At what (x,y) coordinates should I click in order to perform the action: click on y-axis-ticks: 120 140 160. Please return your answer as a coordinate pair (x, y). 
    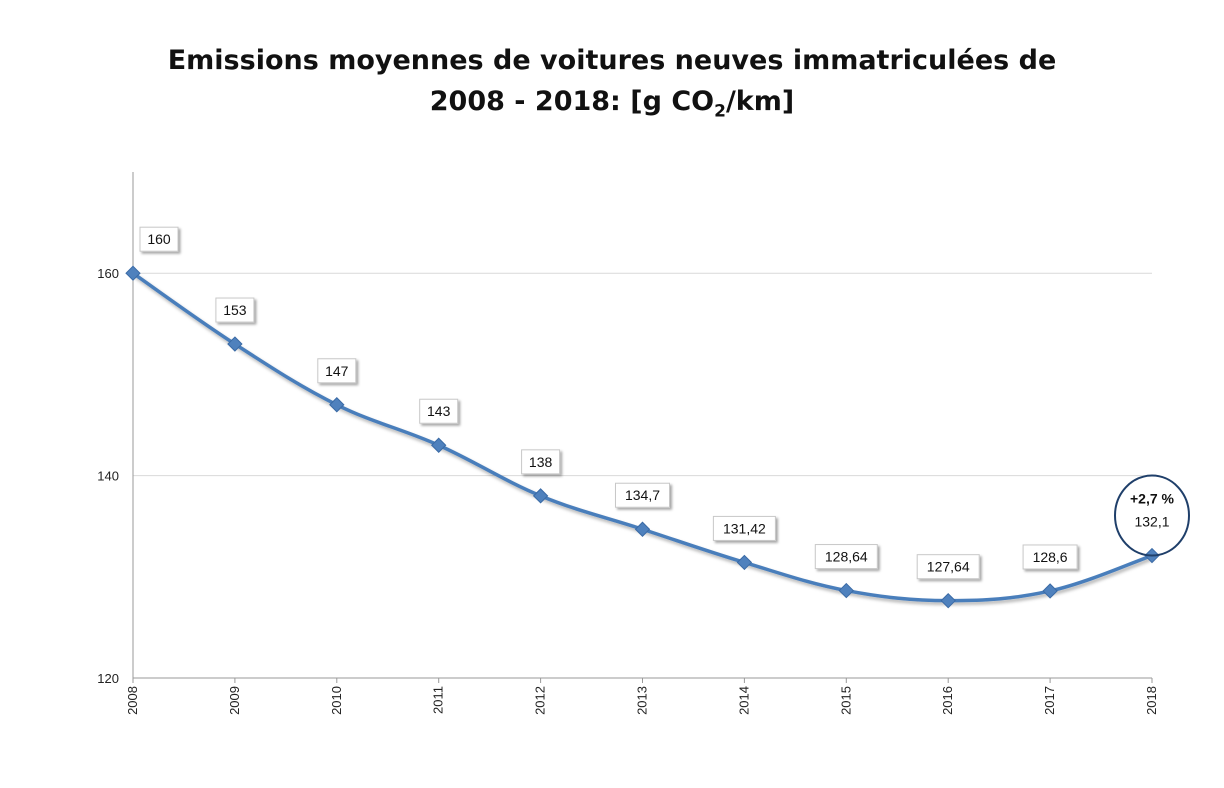
    Looking at the image, I should click on (108, 476).